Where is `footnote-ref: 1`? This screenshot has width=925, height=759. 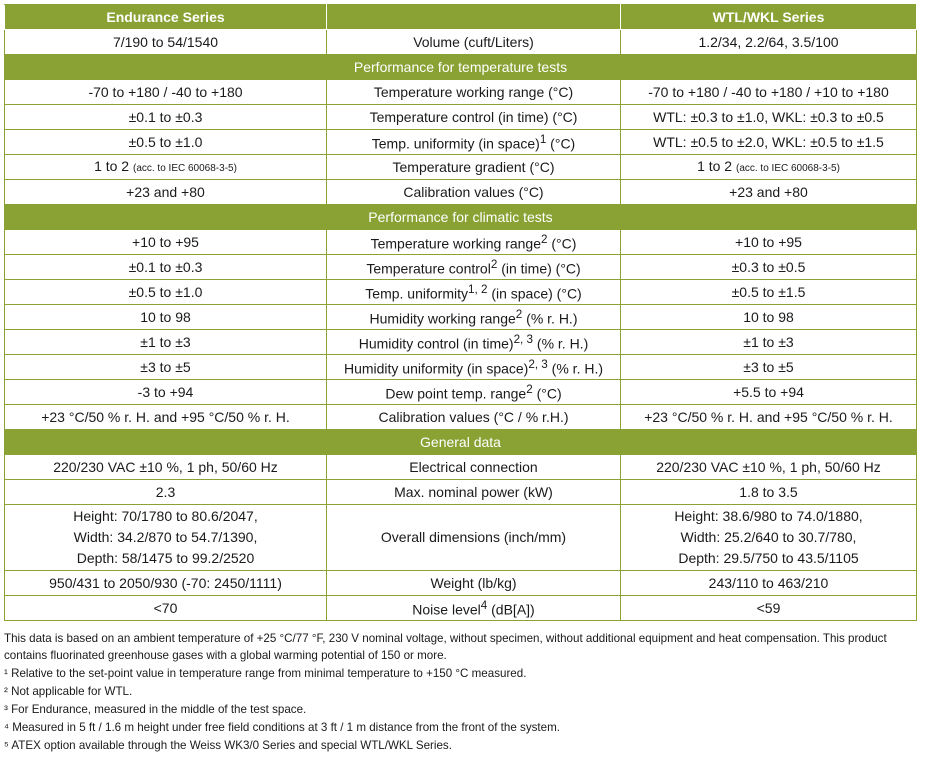 footnote-ref: 1 is located at coordinates (543, 140).